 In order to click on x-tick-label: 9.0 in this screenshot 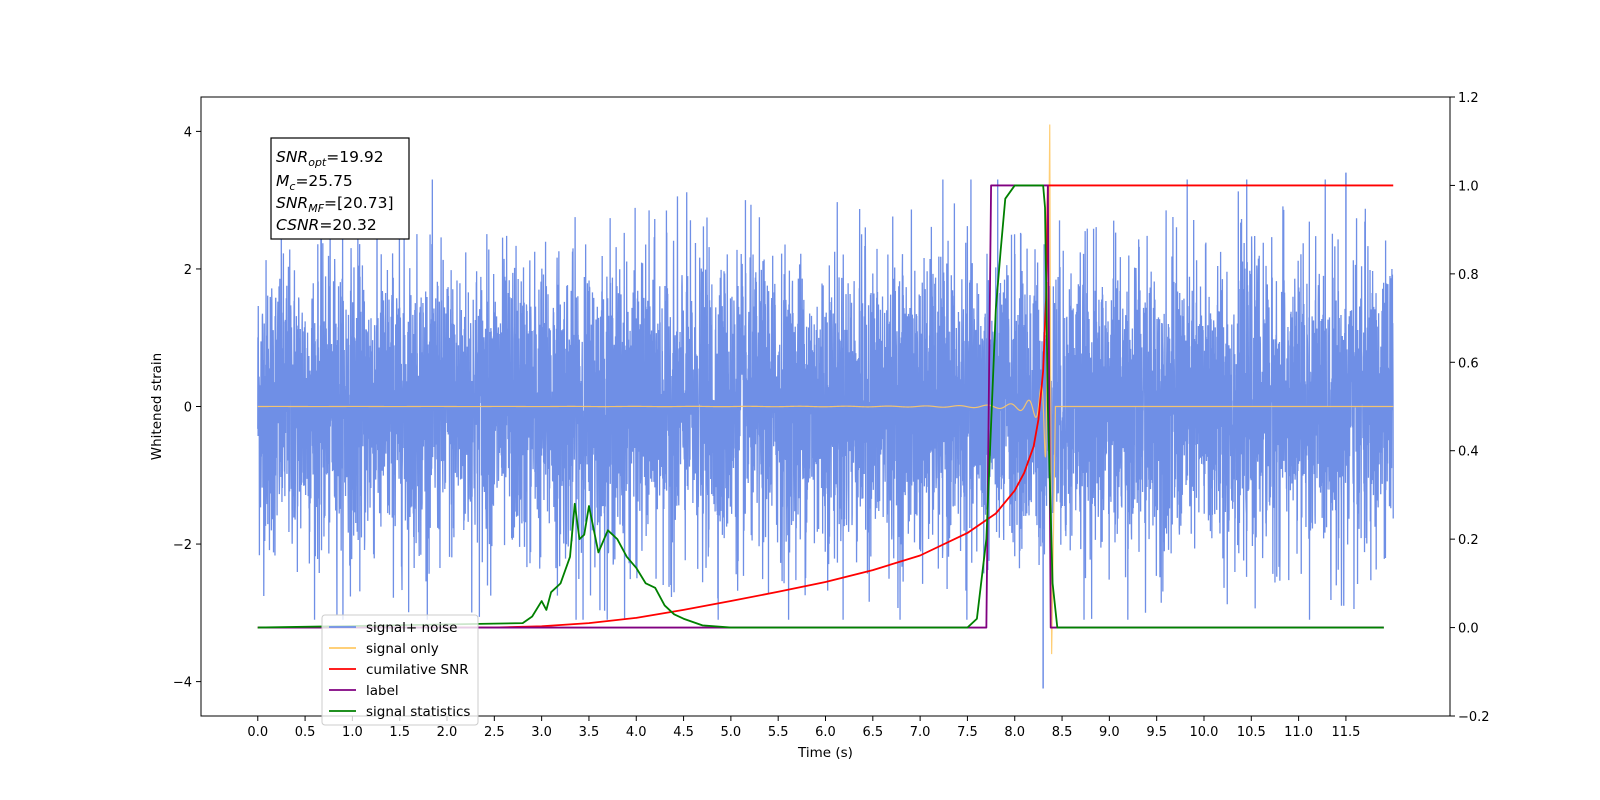, I will do `click(1109, 732)`.